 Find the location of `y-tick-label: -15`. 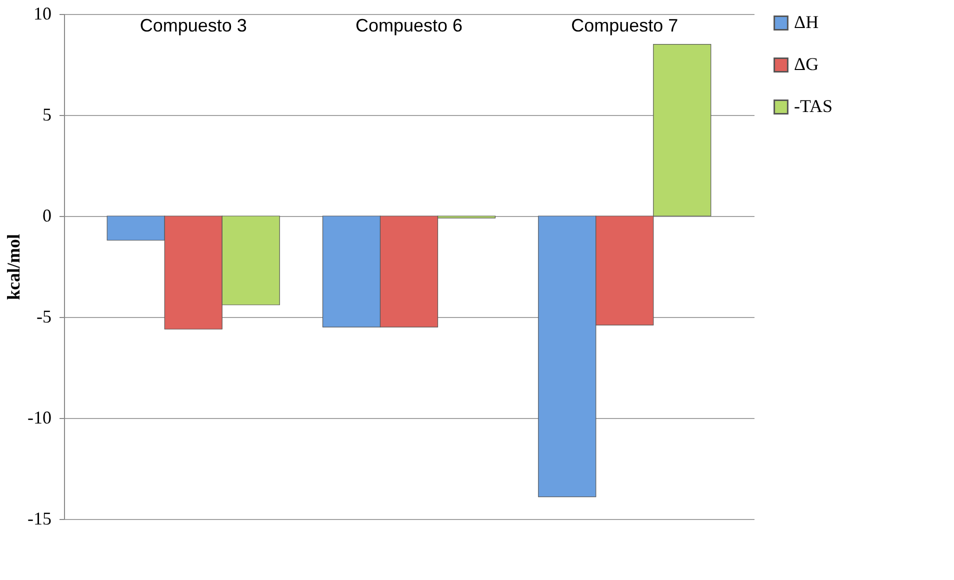

y-tick-label: -15 is located at coordinates (40, 518).